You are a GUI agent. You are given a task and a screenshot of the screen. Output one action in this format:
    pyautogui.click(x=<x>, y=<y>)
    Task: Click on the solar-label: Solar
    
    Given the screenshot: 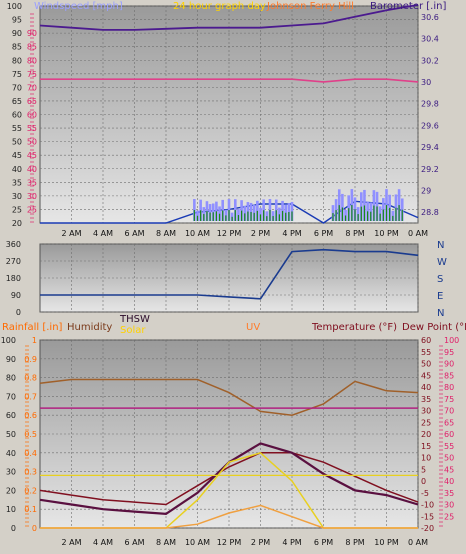 What is the action you would take?
    pyautogui.click(x=133, y=330)
    